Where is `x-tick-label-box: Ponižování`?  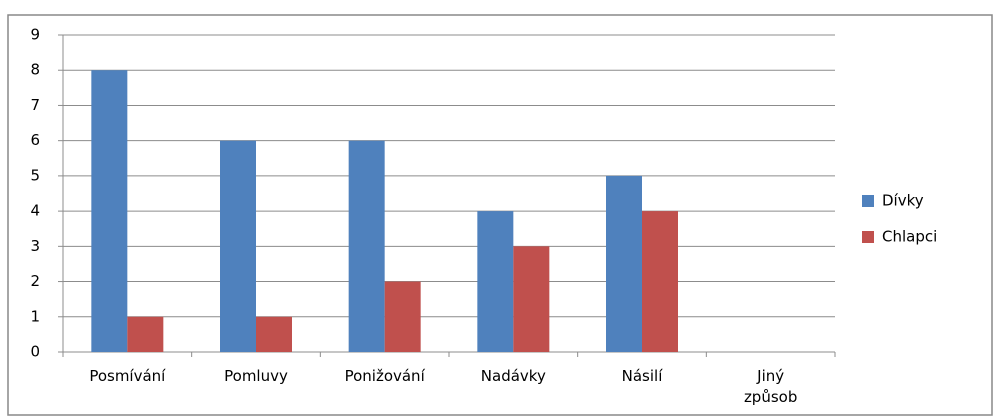
x-tick-label-box: Ponižování is located at coordinates (385, 376).